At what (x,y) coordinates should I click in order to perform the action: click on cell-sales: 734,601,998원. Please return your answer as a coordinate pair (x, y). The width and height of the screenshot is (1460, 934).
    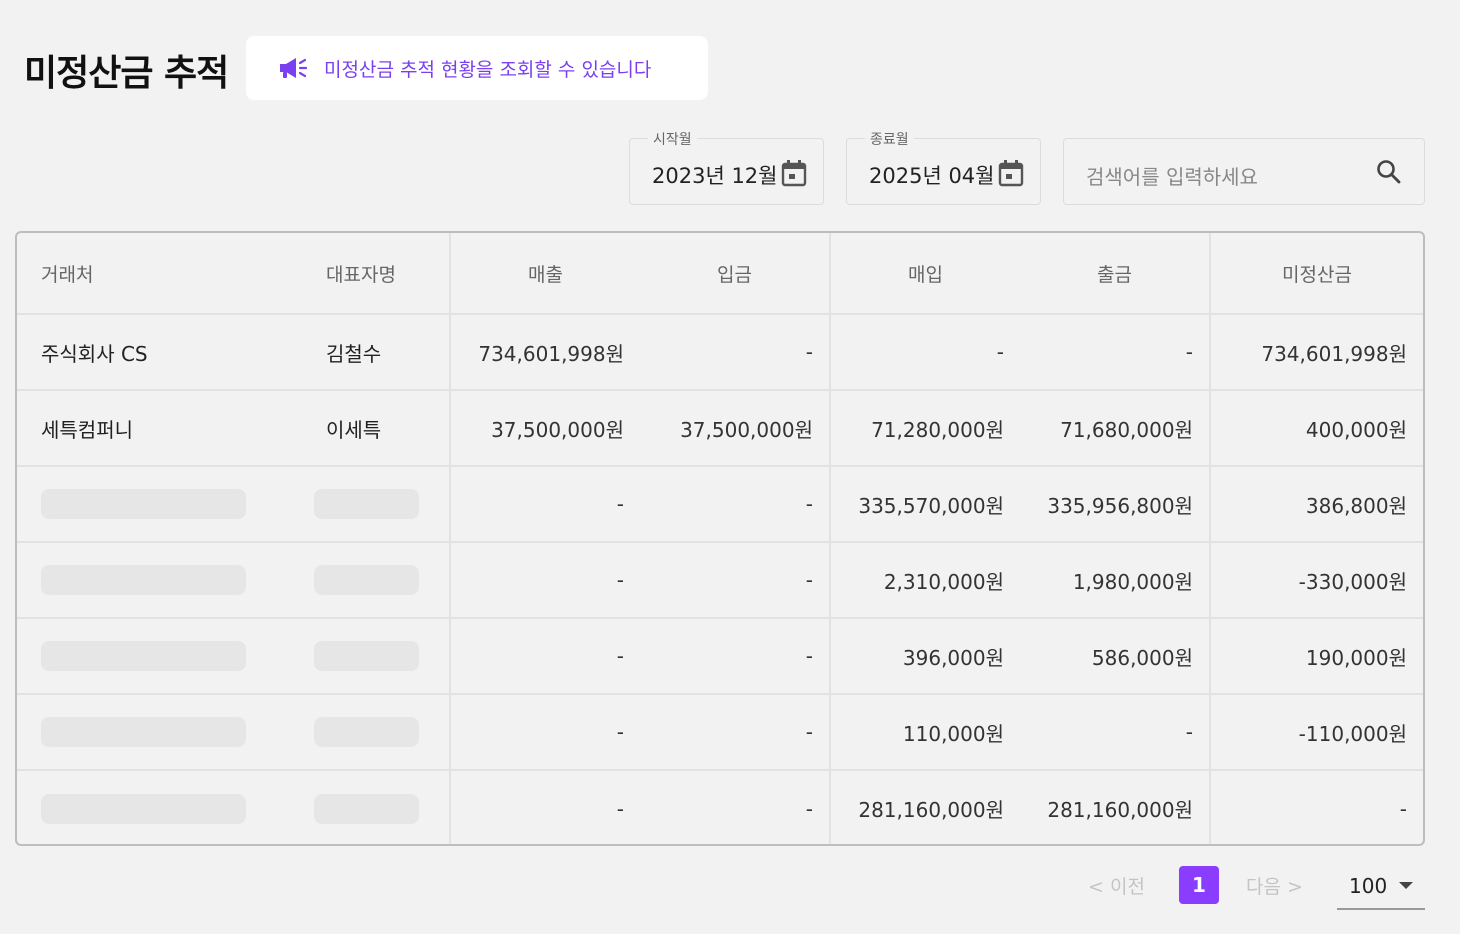
    Looking at the image, I should click on (551, 353).